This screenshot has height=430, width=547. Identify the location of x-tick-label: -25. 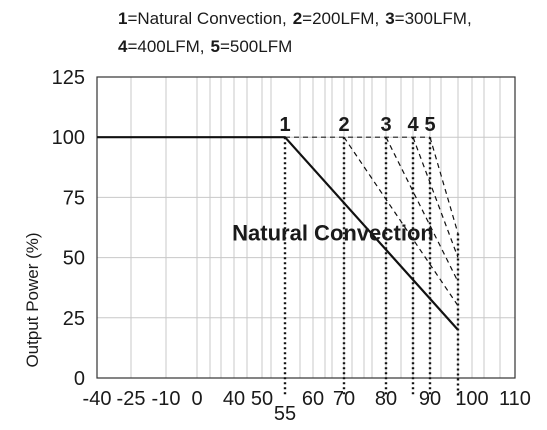
(131, 399).